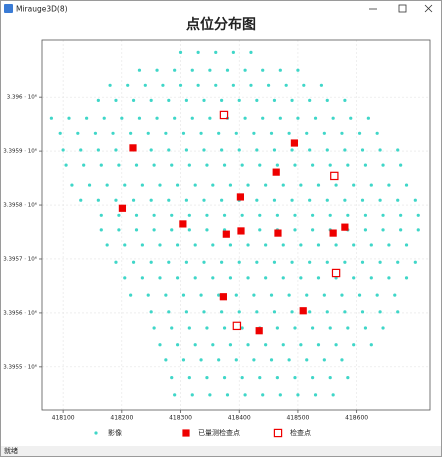 This screenshot has width=442, height=457. What do you see at coordinates (428, 8) in the screenshot?
I see `close-button` at bounding box center [428, 8].